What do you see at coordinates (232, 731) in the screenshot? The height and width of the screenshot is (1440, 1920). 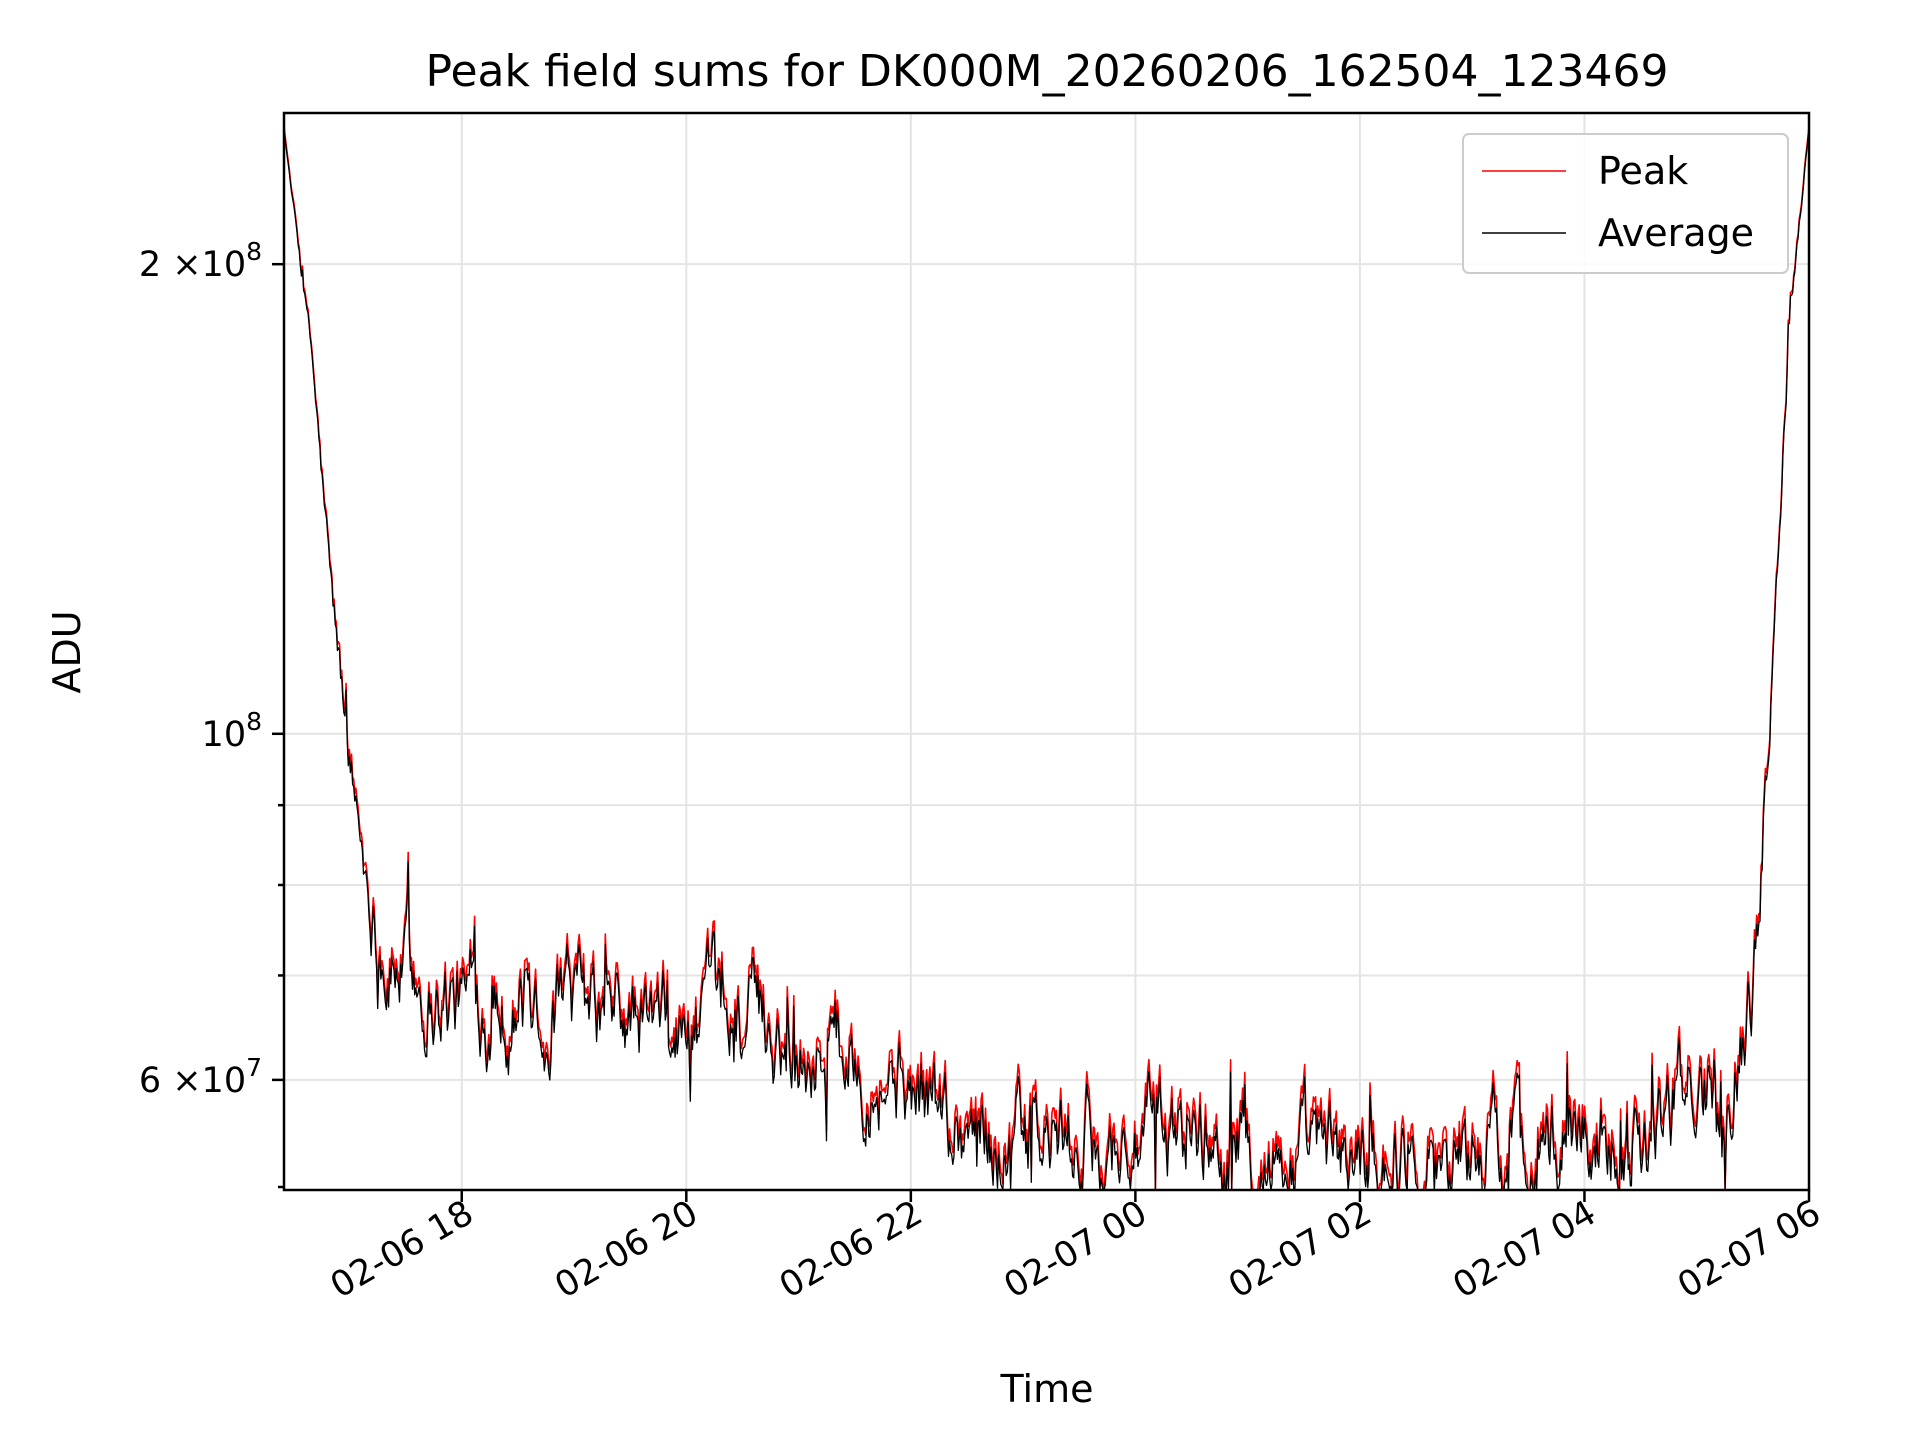 I see `y-tick-label: 108` at bounding box center [232, 731].